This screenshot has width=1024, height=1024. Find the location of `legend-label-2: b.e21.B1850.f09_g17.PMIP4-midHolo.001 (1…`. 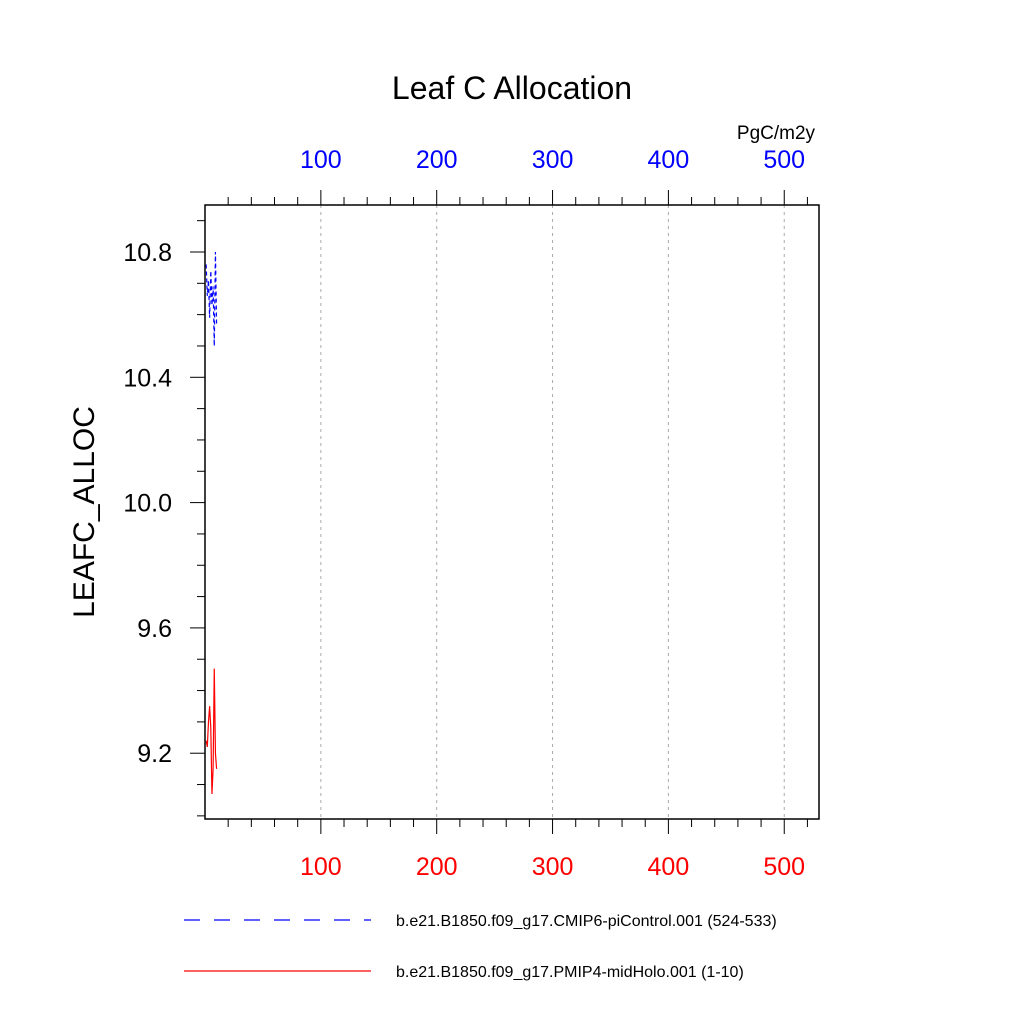

legend-label-2: b.e21.B1850.f09_g17.PMIP4-midHolo.001 (1… is located at coordinates (570, 972).